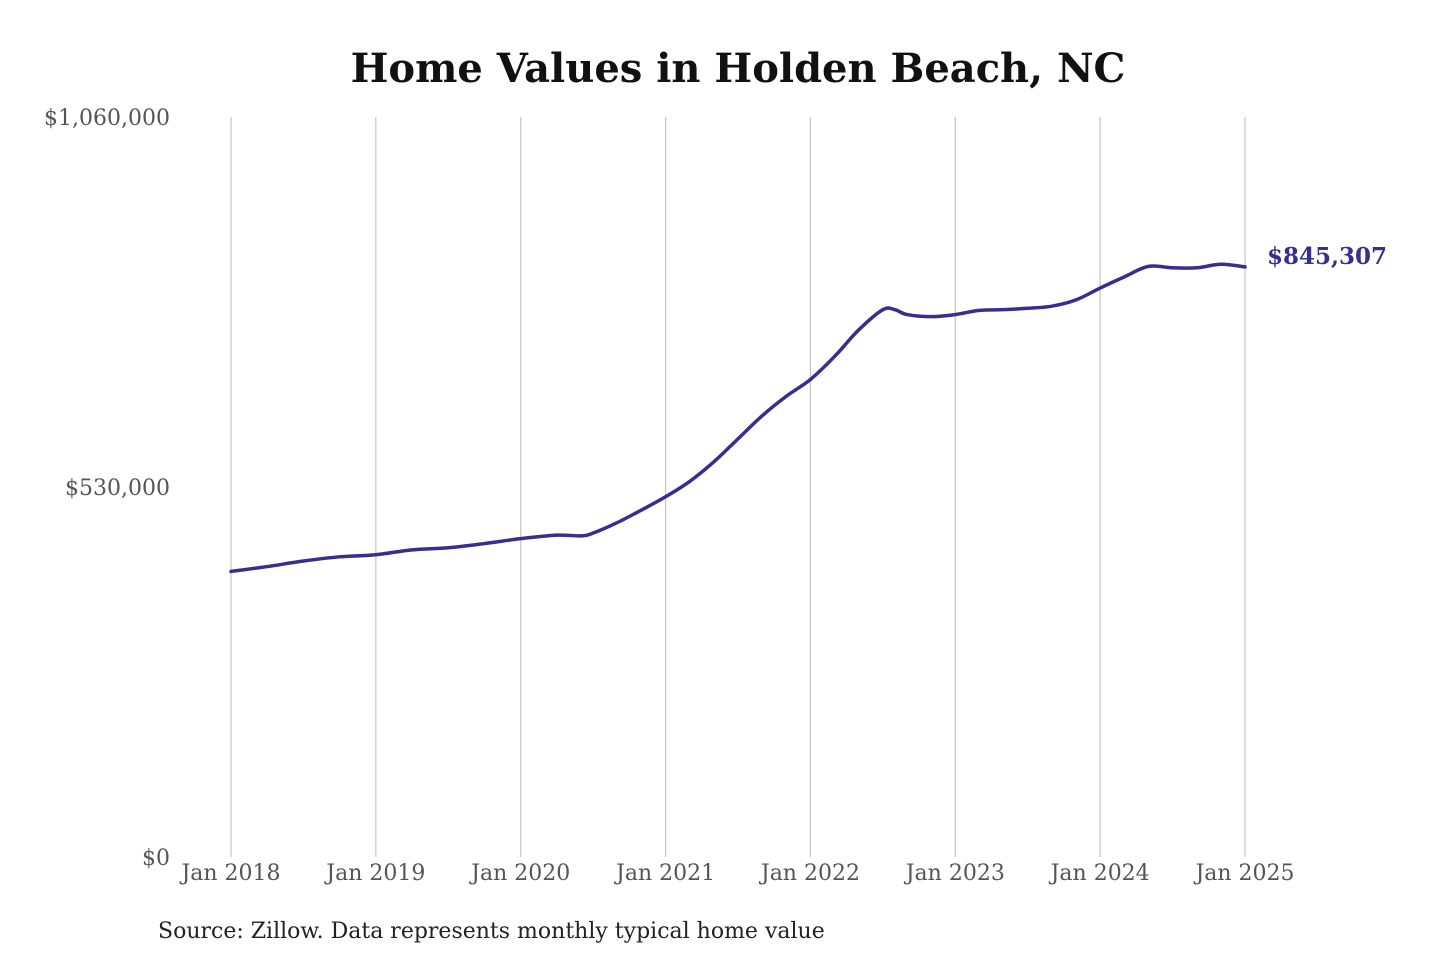 The height and width of the screenshot is (960, 1440). I want to click on y-axis-ticks: $0 $530,000 $1,060,000, so click(107, 488).